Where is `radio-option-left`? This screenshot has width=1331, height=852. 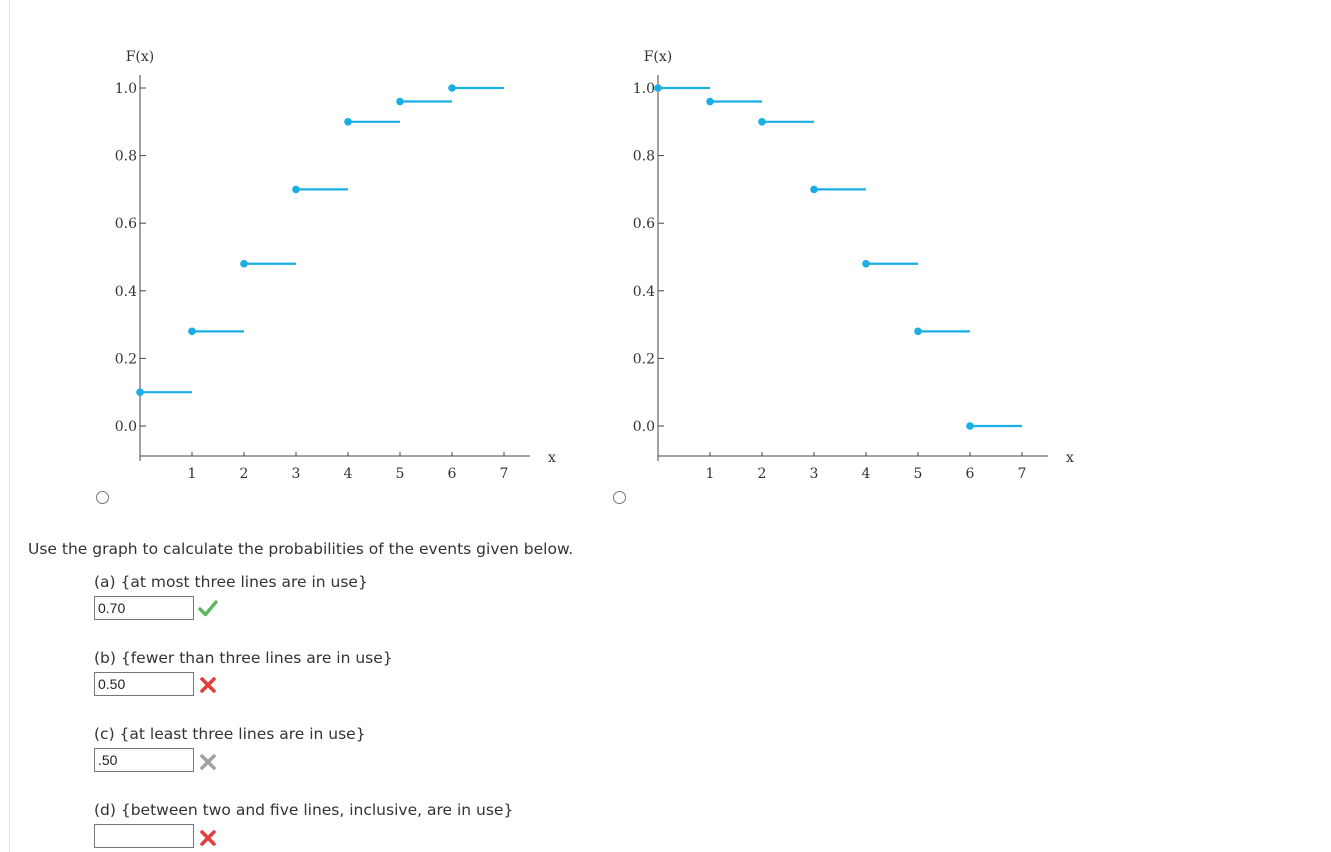 radio-option-left is located at coordinates (102, 497).